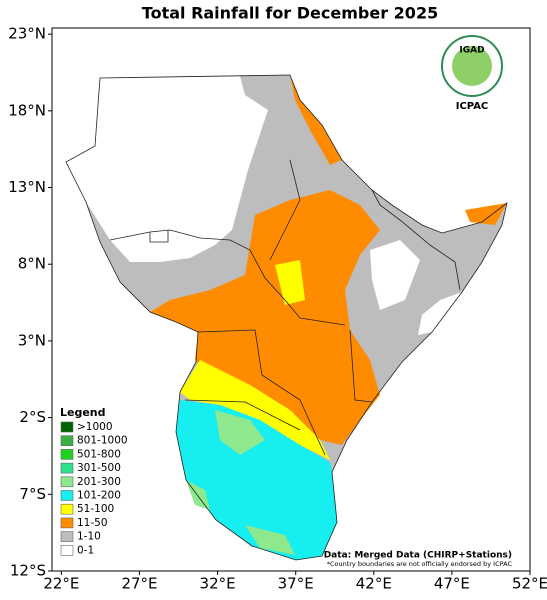 Image resolution: width=547 pixels, height=600 pixels. Describe the element at coordinates (418, 556) in the screenshot. I see `data-source: Data: Merged Data (CHIRP+Stations)` at that location.